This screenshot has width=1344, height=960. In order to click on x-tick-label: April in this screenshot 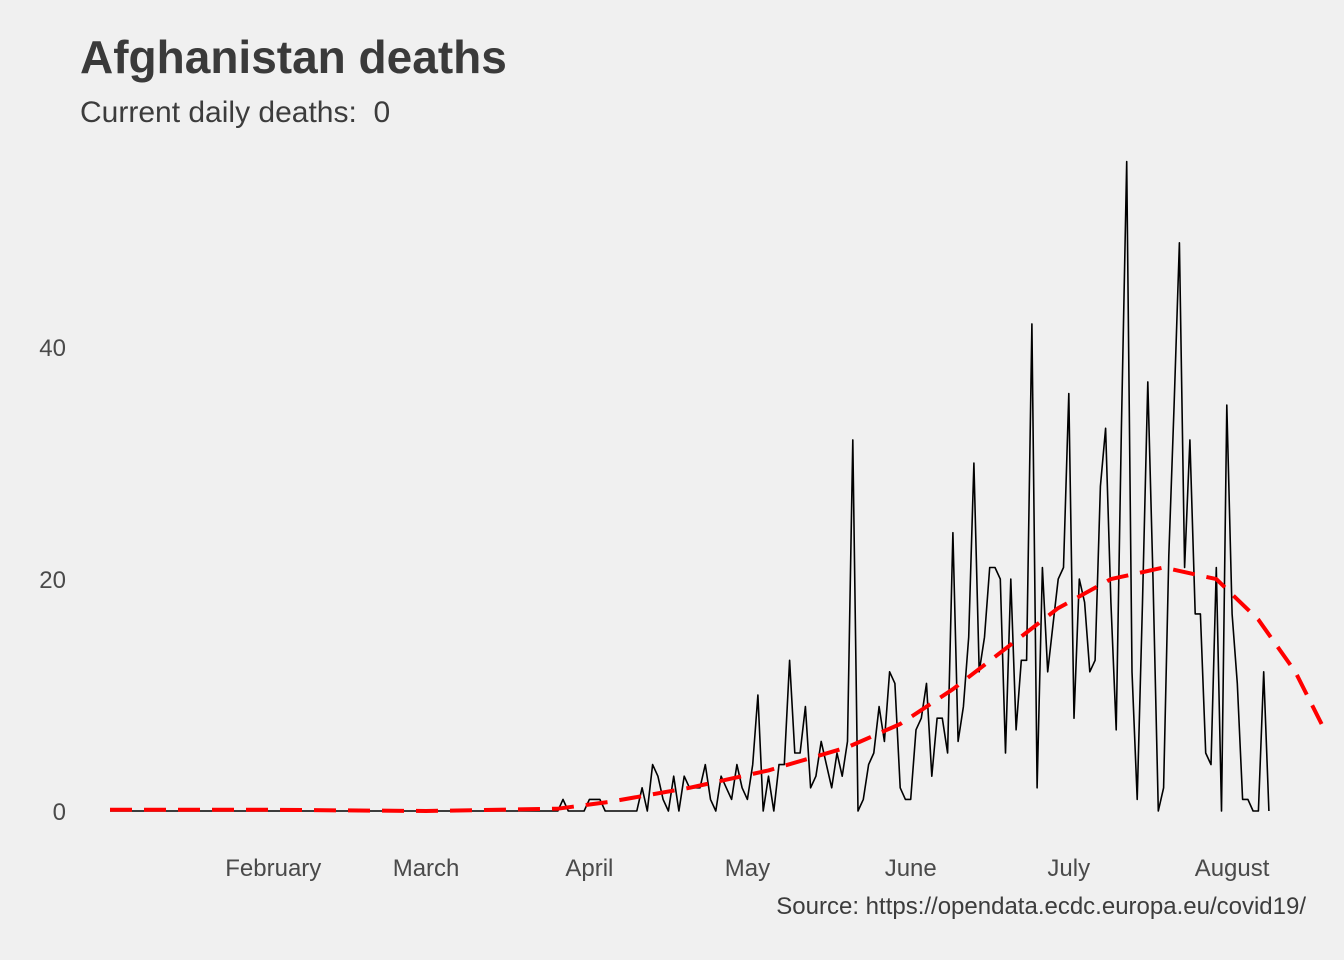, I will do `click(589, 868)`.